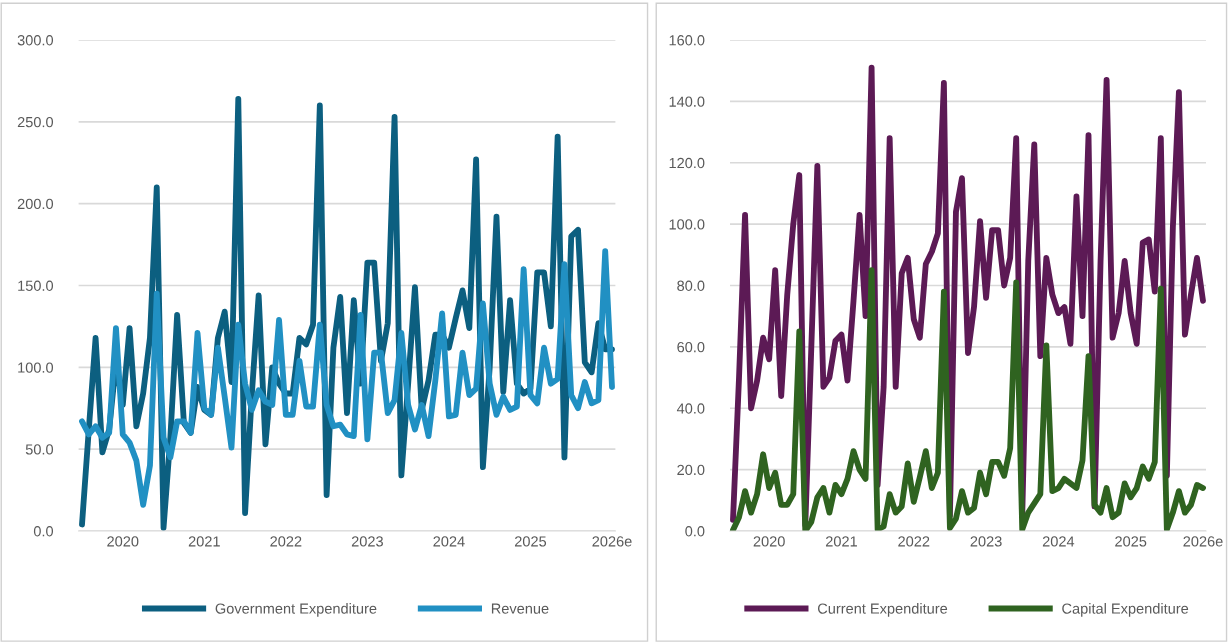 The height and width of the screenshot is (643, 1229). I want to click on y-tick-label: 160.0, so click(687, 40).